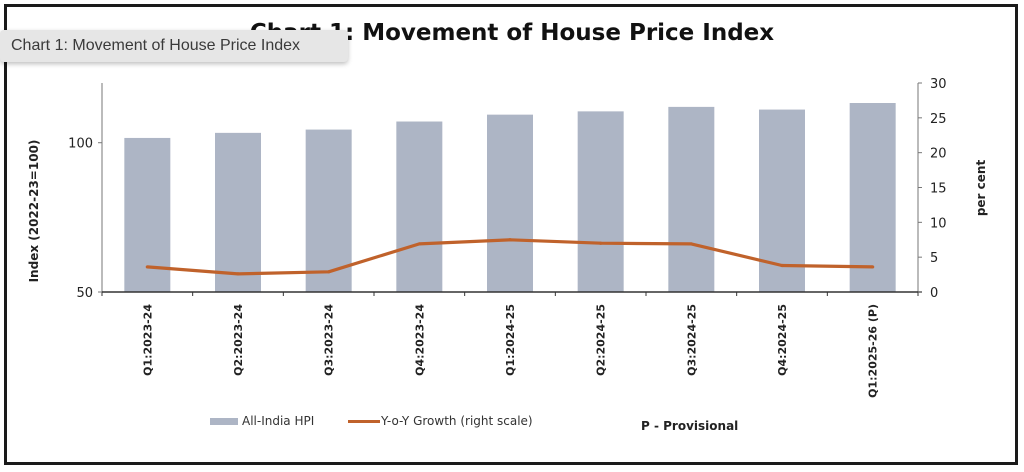  Describe the element at coordinates (981, 188) in the screenshot. I see `y2-axis-label: per cent` at that location.